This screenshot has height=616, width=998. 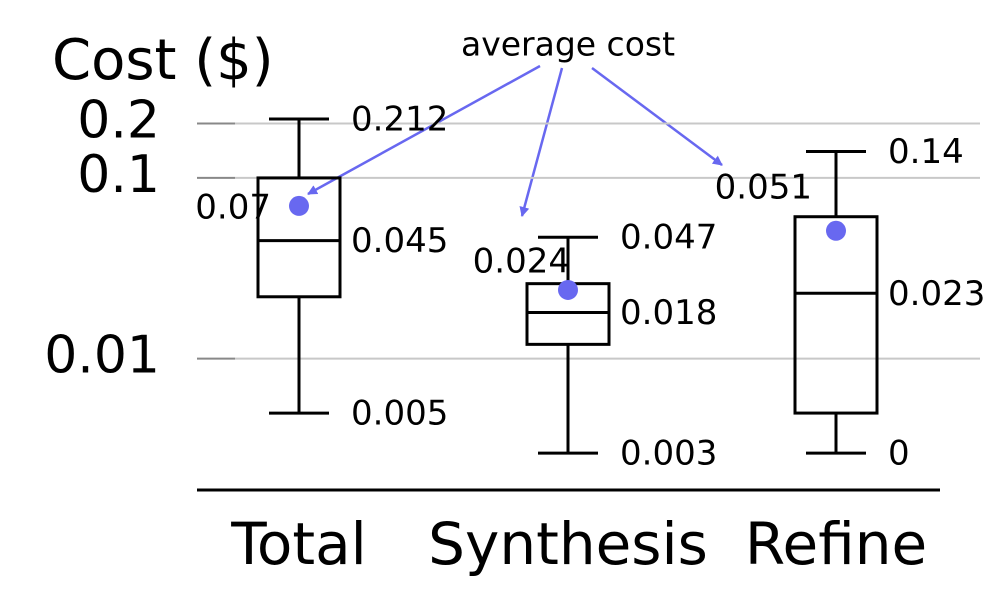 What do you see at coordinates (163, 60) in the screenshot?
I see `axis-title: Cost ($)` at bounding box center [163, 60].